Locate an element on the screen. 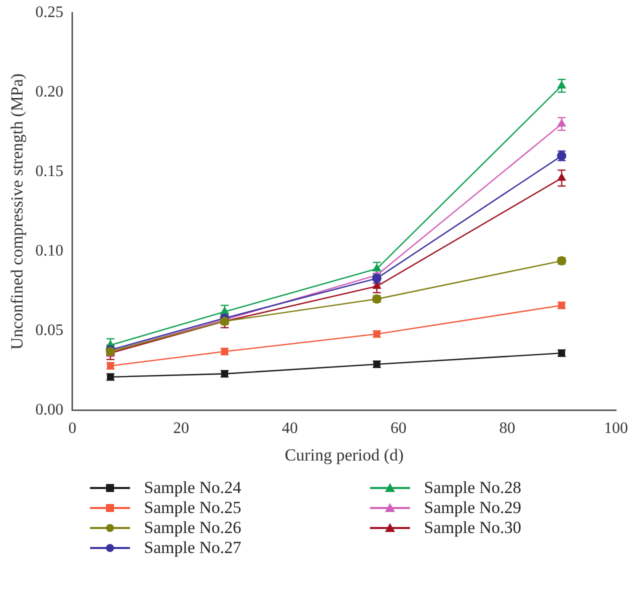 This screenshot has height=597, width=631. legend-label: Sample No.29 is located at coordinates (473, 508).